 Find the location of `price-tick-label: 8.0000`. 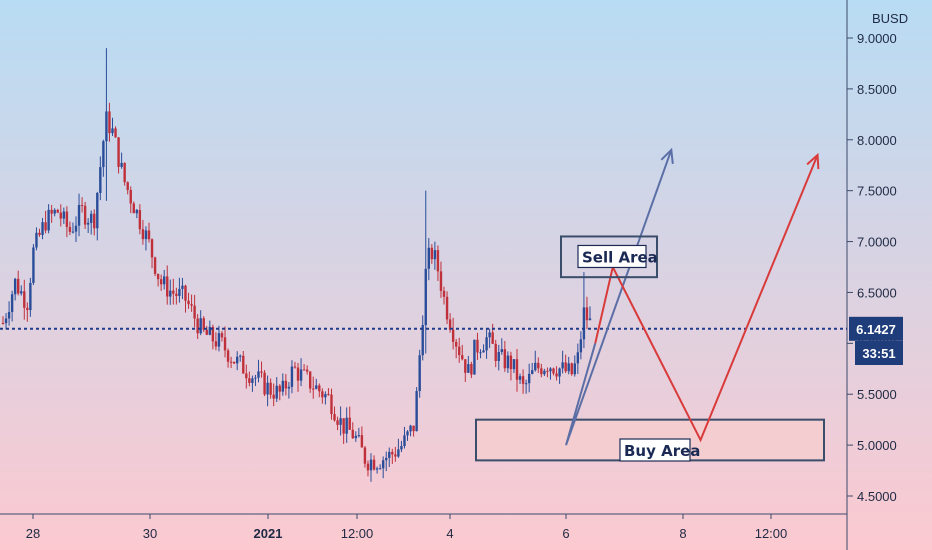

price-tick-label: 8.0000 is located at coordinates (877, 140).